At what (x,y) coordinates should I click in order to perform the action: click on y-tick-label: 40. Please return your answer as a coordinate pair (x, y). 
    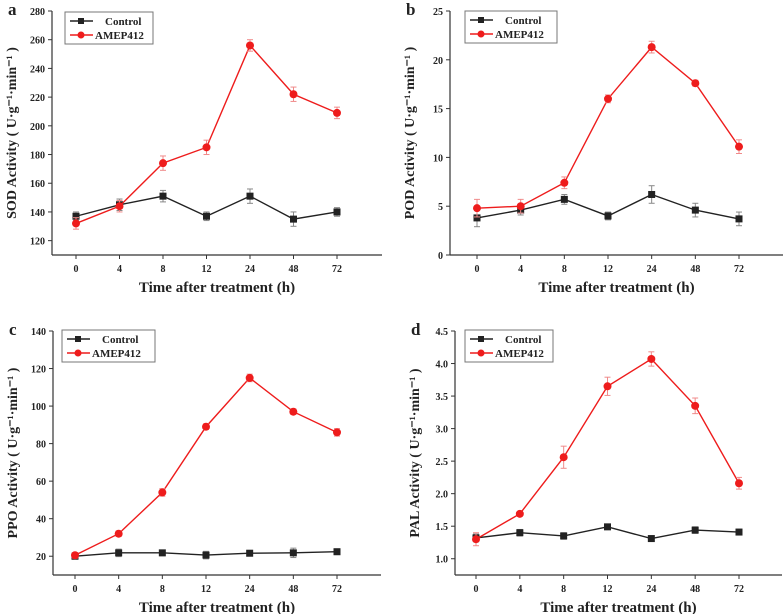
    Looking at the image, I should click on (41, 520).